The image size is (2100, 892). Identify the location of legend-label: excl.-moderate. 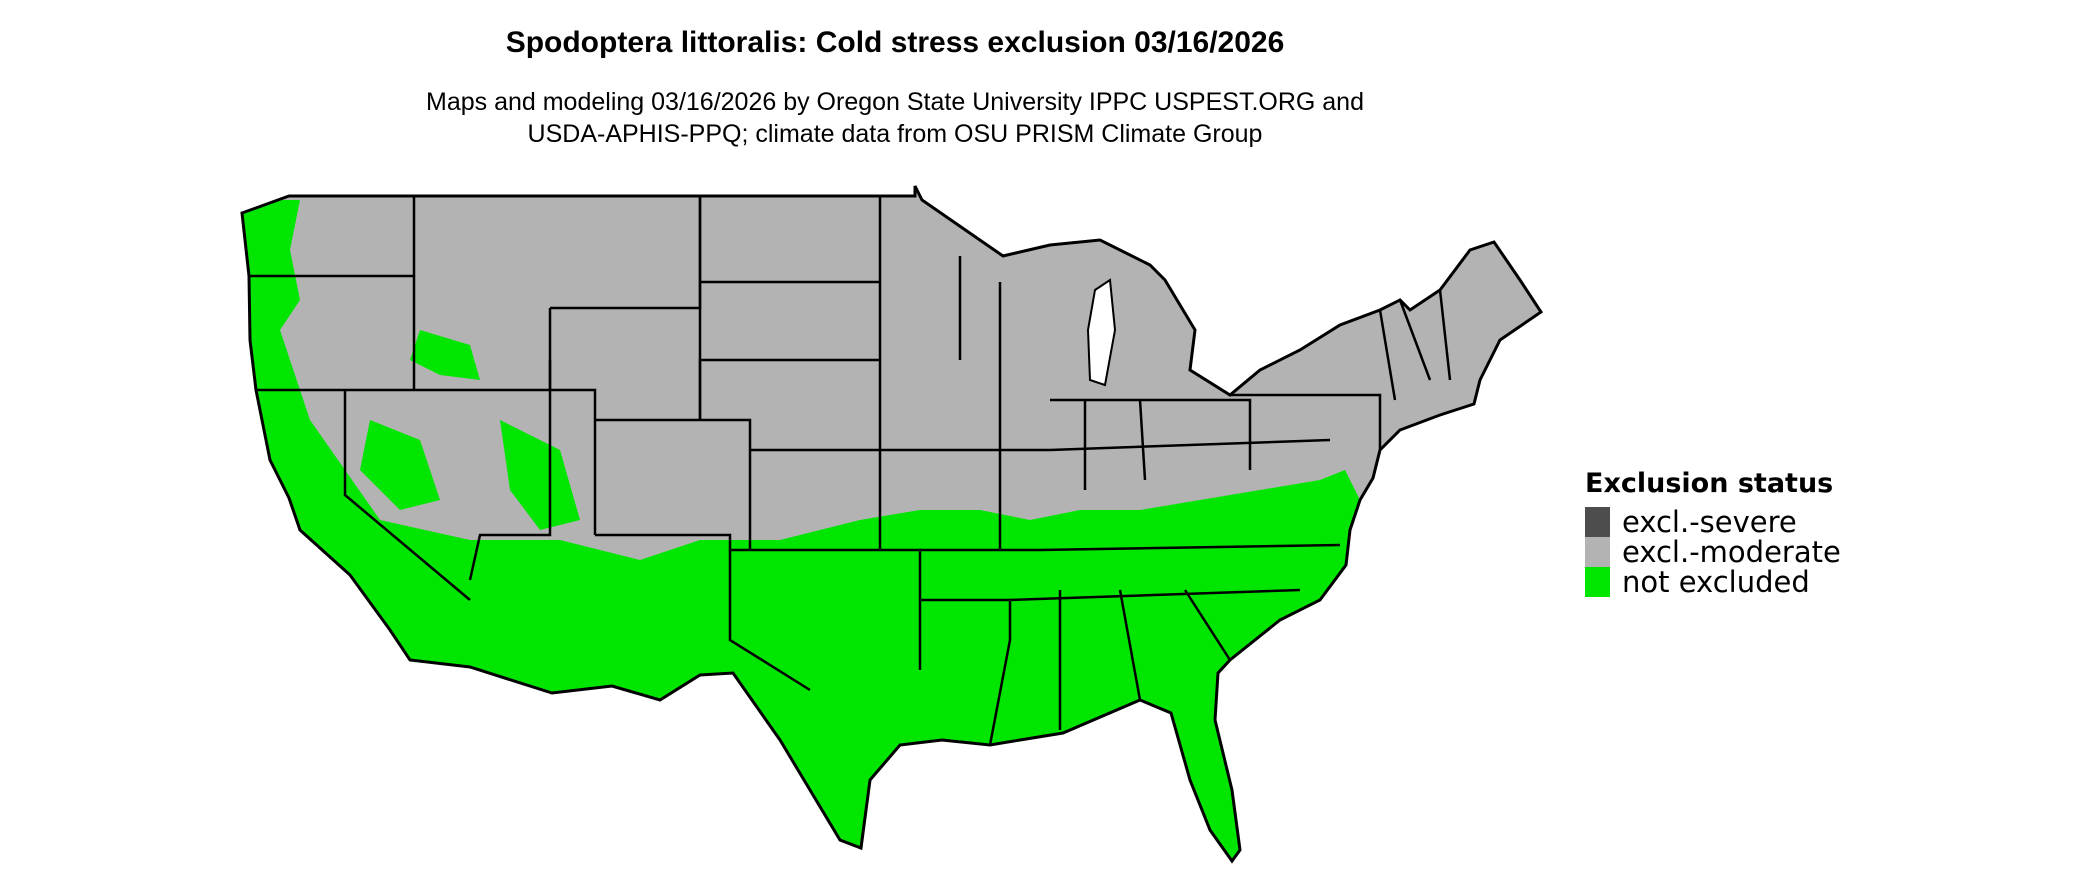
(1731, 552).